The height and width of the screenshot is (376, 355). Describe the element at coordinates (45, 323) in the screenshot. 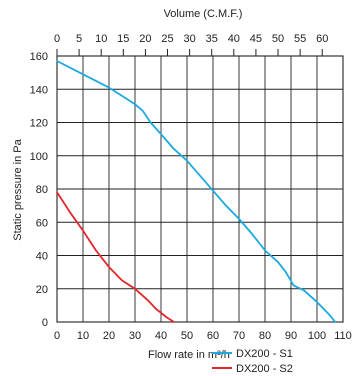

I see `y-tick-label: 0` at that location.